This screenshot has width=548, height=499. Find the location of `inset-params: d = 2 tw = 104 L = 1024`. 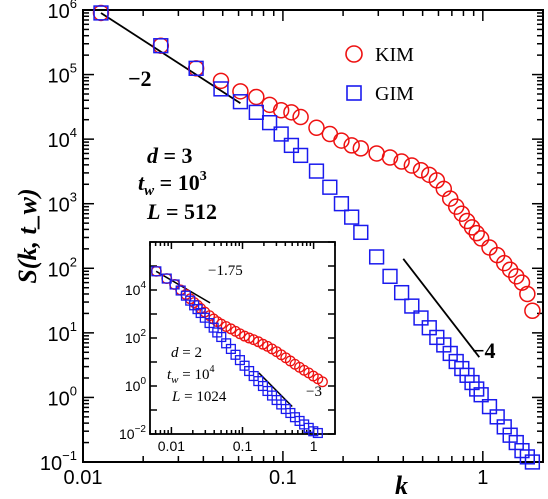

inset-params: d = 2 tw = 104 L = 1024 is located at coordinates (197, 375).